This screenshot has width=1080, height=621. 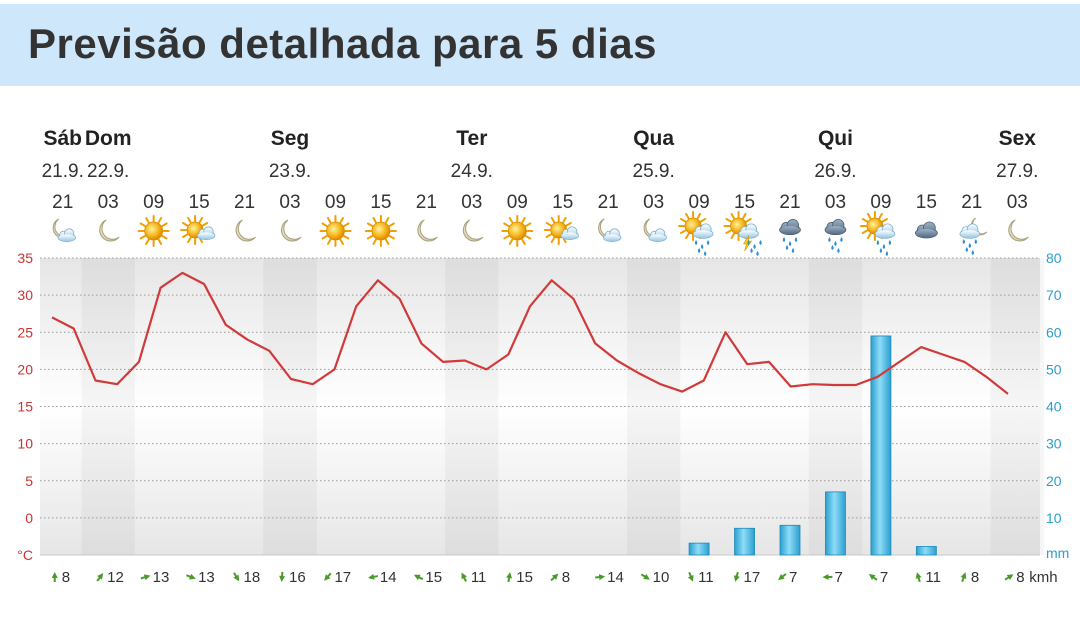 What do you see at coordinates (388, 577) in the screenshot?
I see `wind-speed: 14` at bounding box center [388, 577].